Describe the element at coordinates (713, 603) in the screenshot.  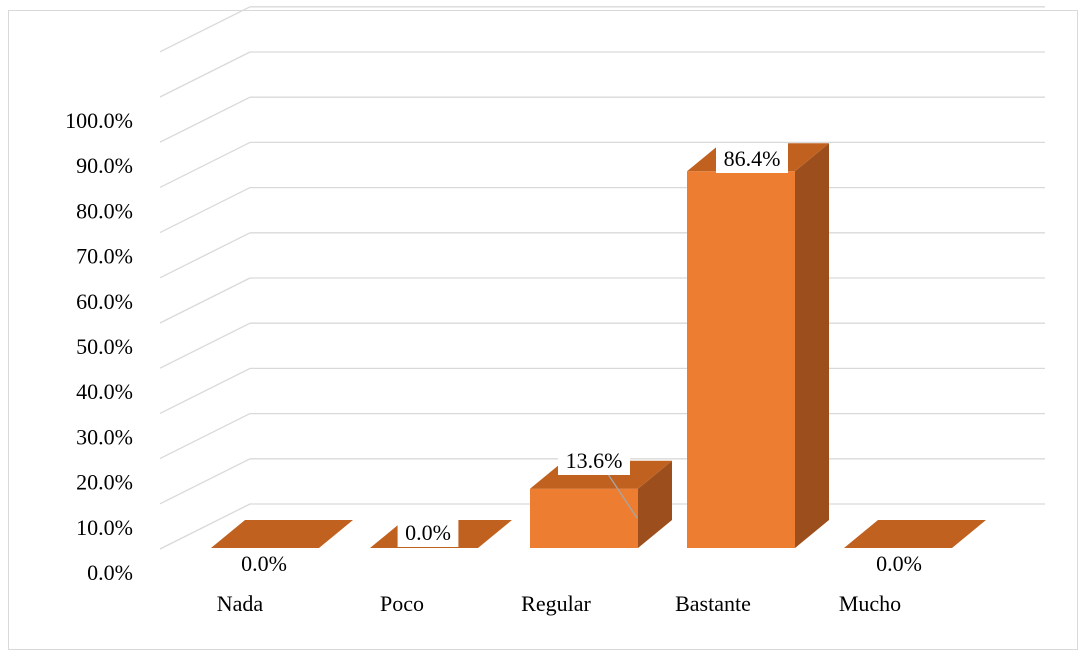
I see `x-category-label: Bastante` at that location.